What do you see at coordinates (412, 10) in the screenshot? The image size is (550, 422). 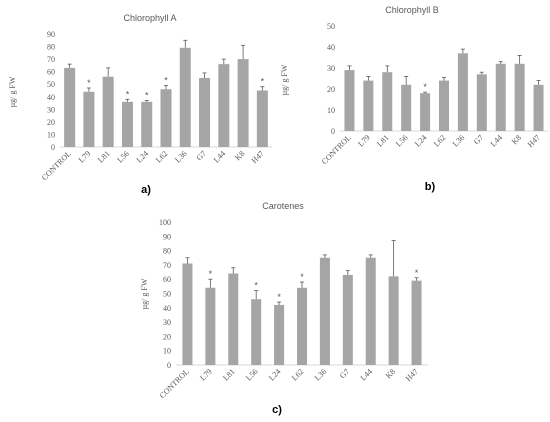 I see `chart-title: Chlorophyll B` at bounding box center [412, 10].